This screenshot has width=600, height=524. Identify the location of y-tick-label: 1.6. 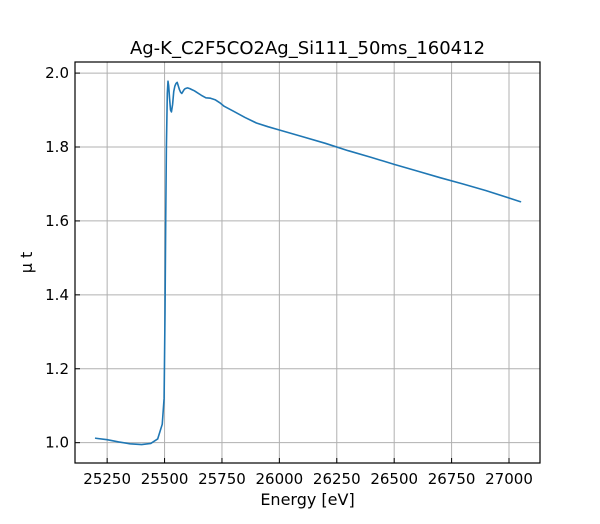
(57, 221).